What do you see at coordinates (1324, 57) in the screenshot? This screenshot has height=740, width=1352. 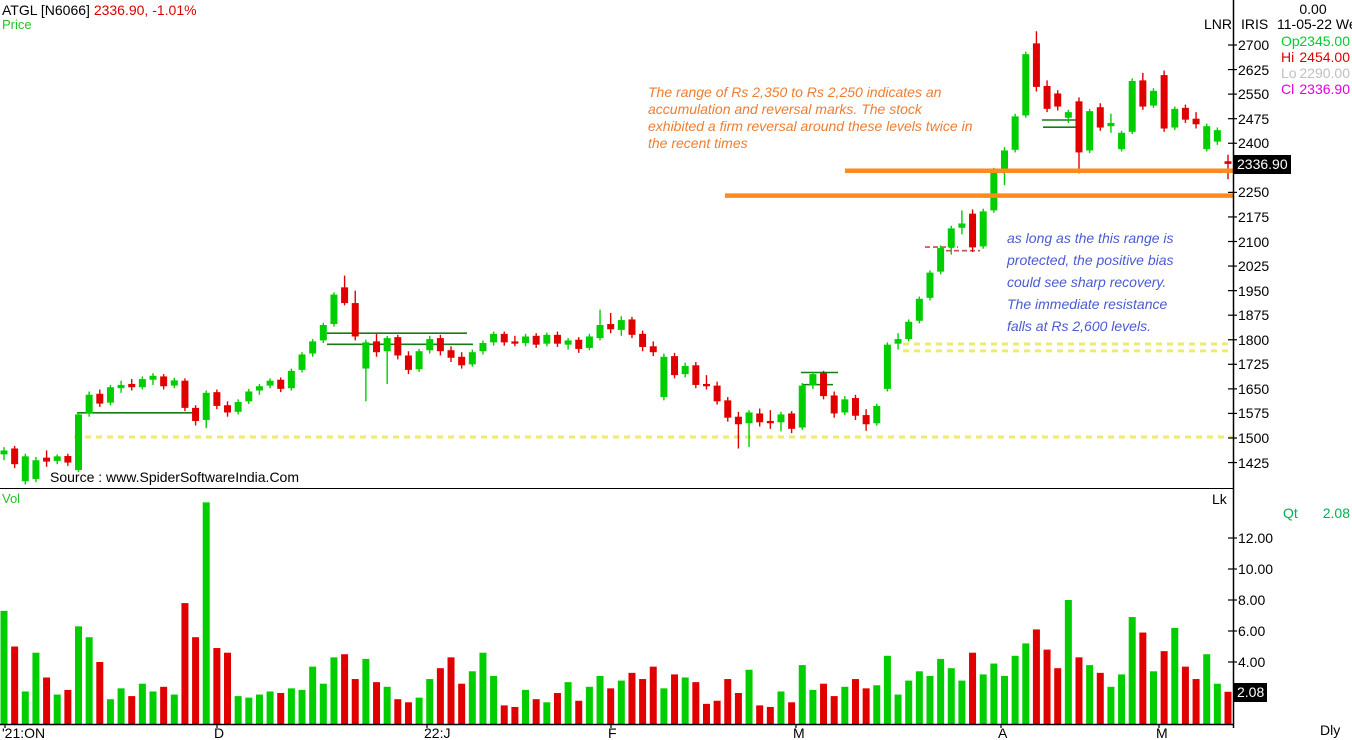 I see `quote-value-hi: 2454.00` at bounding box center [1324, 57].